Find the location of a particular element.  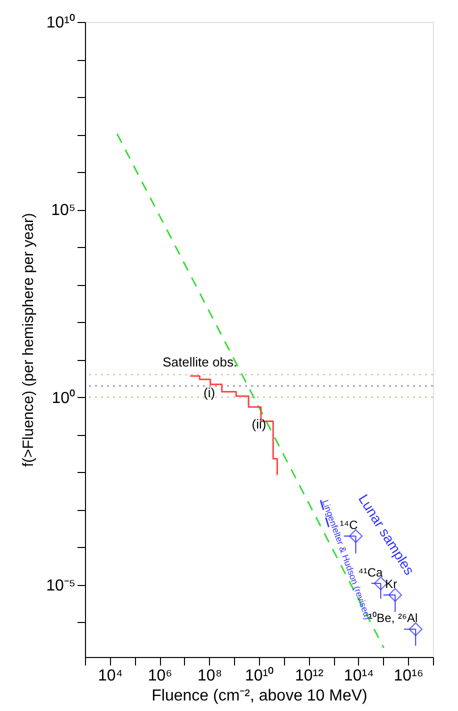

x-tick-label: 10⁴ is located at coordinates (110, 676).